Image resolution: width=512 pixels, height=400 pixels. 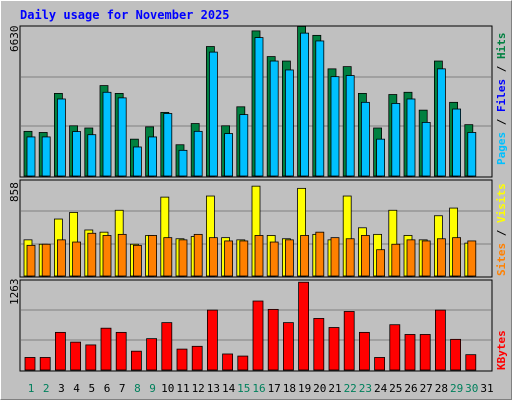 What do you see at coordinates (14, 292) in the screenshot?
I see `kbytes-ymax-label: 1263` at bounding box center [14, 292].